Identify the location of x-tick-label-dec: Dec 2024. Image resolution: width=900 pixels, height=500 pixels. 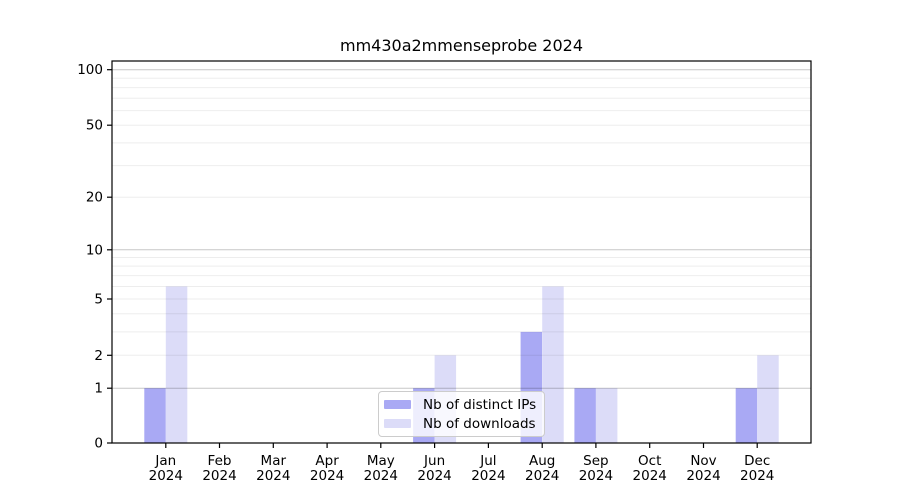
(757, 468).